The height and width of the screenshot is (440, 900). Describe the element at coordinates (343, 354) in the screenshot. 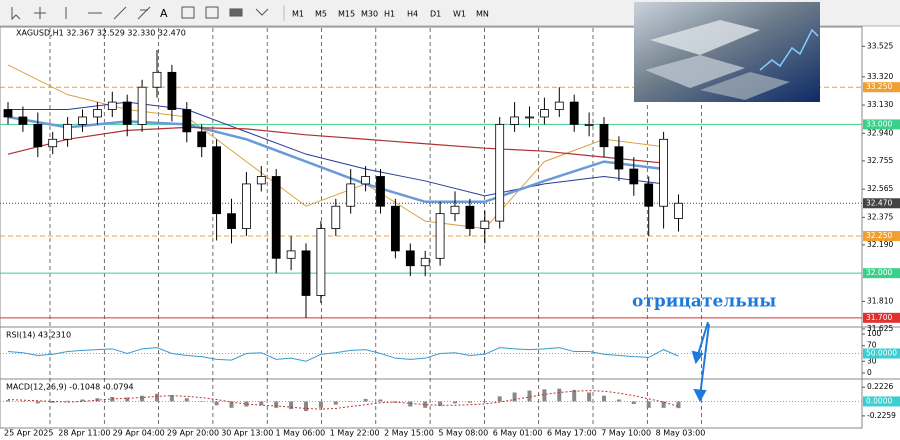

I see `indicator-line` at that location.